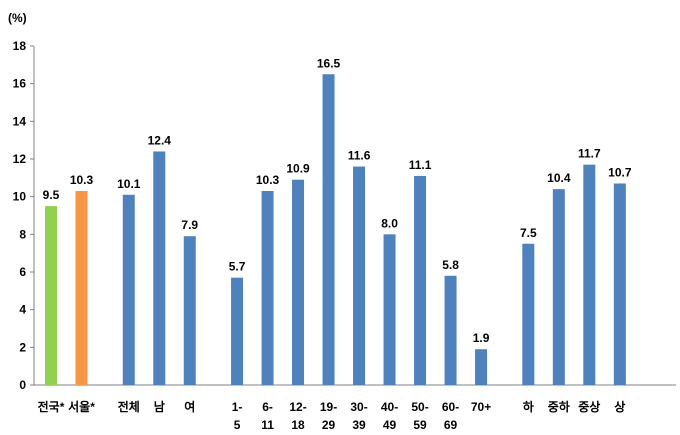  Describe the element at coordinates (51, 406) in the screenshot. I see `x-category-label: 전국*` at that location.